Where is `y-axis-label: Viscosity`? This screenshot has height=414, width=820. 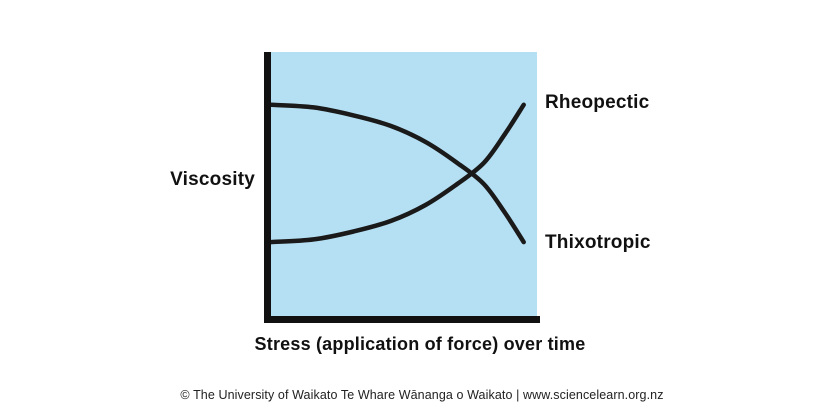
y-axis-label: Viscosity is located at coordinates (212, 179).